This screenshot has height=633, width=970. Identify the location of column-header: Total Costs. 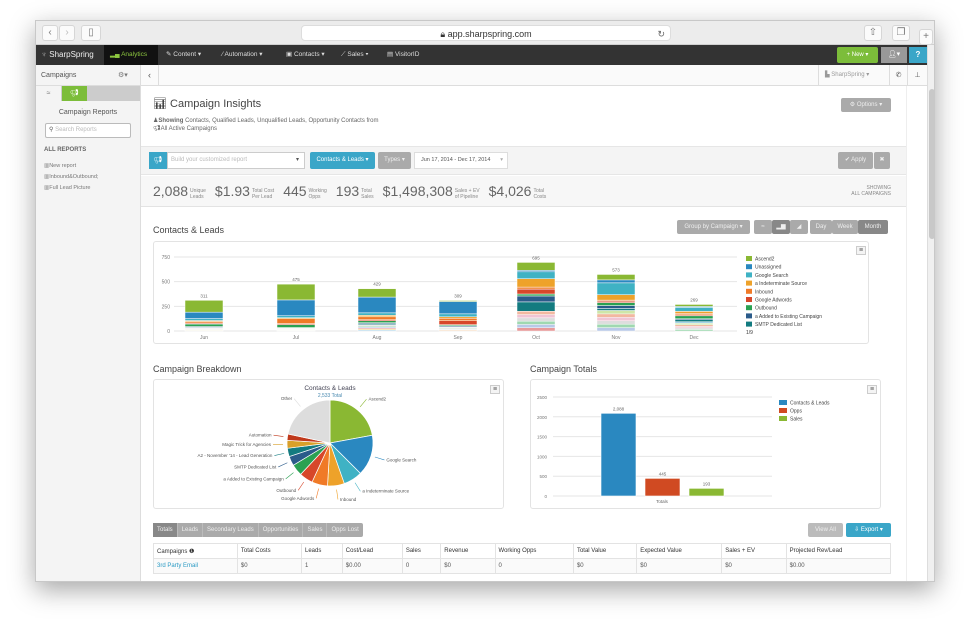
(269, 551).